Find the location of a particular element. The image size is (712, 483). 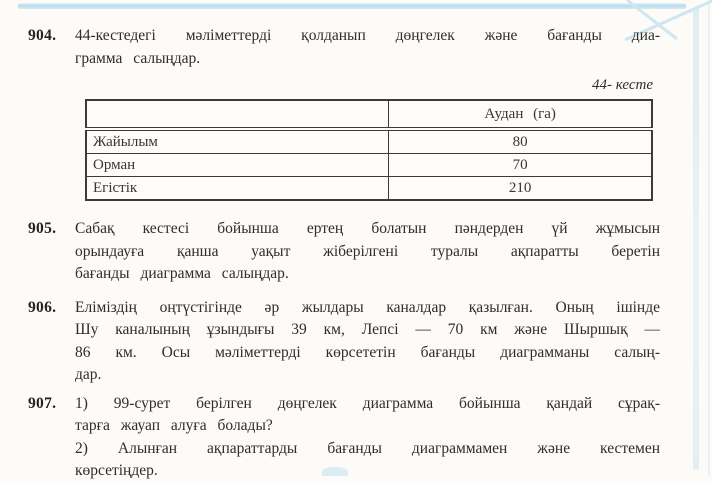

row-value-cell: 80 is located at coordinates (520, 141).